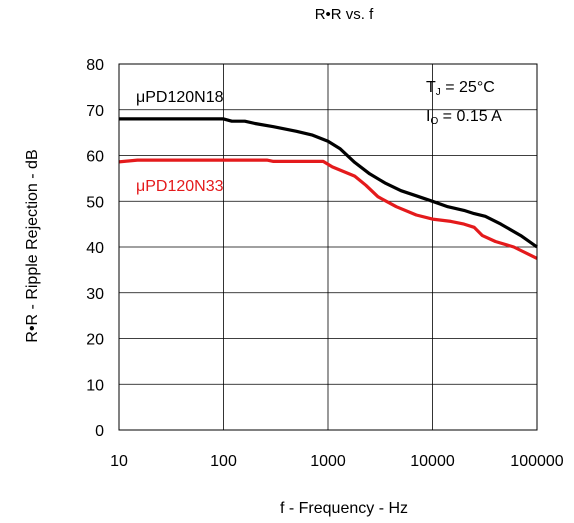 Image resolution: width=574 pixels, height=523 pixels. What do you see at coordinates (223, 461) in the screenshot?
I see `x-tick-label: 100` at bounding box center [223, 461].